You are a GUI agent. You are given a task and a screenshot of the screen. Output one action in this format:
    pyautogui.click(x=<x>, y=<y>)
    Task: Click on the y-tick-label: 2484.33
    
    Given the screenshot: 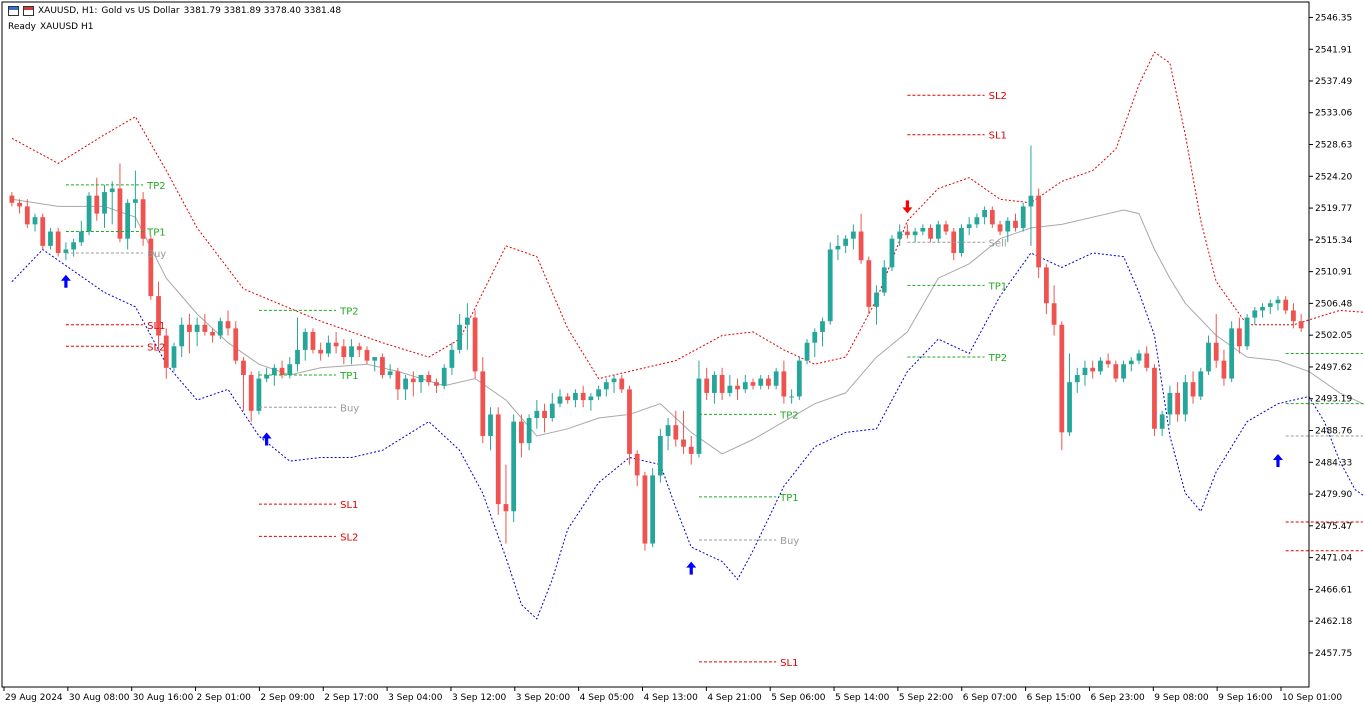 What is the action you would take?
    pyautogui.click(x=1333, y=463)
    